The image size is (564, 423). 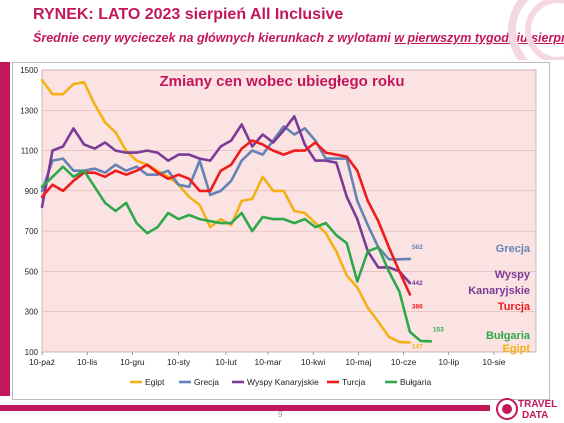 What do you see at coordinates (32, 352) in the screenshot?
I see `y-tick-label: 100` at bounding box center [32, 352].